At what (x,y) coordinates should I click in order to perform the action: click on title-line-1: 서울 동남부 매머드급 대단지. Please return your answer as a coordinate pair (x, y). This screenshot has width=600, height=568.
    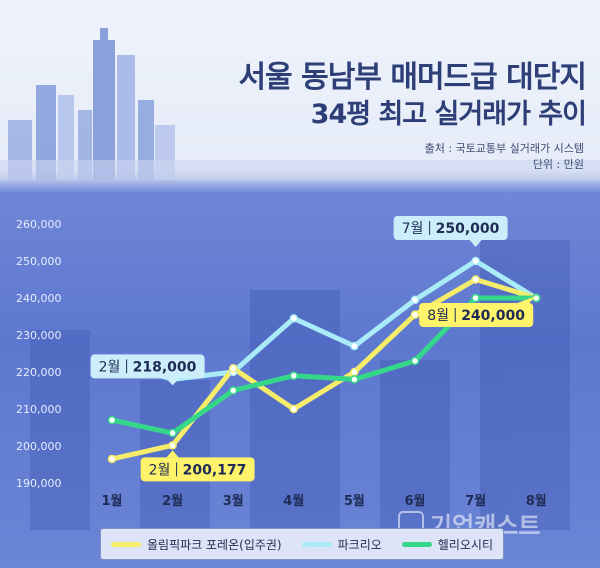
    Looking at the image, I should click on (412, 77).